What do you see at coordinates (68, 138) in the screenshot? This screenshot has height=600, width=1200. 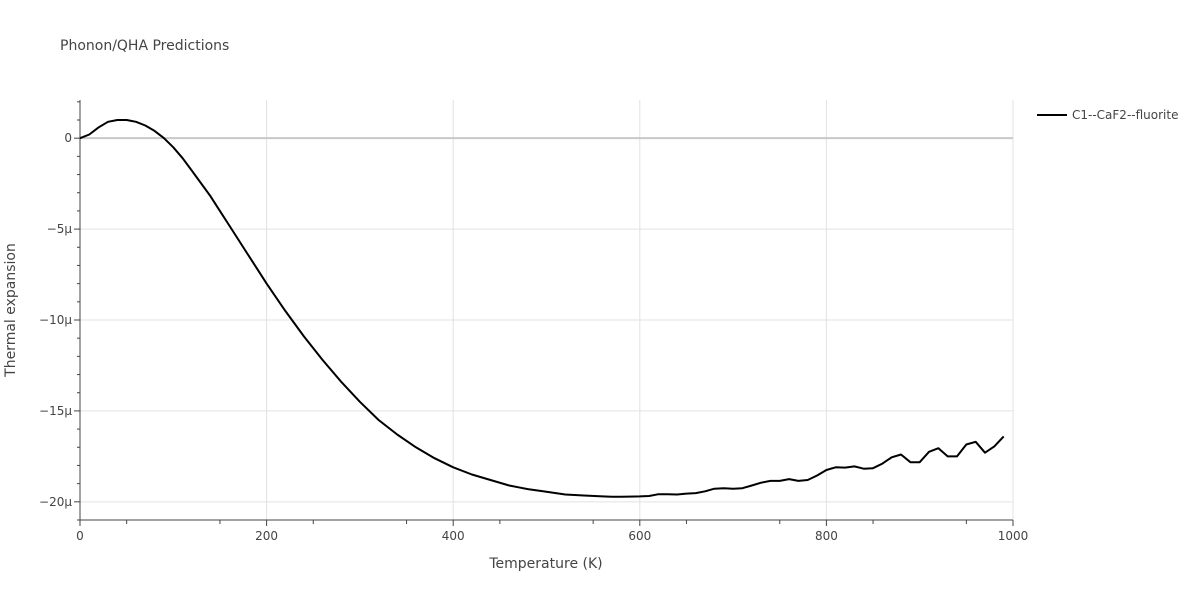 I see `y-tick-label: 0` at bounding box center [68, 138].